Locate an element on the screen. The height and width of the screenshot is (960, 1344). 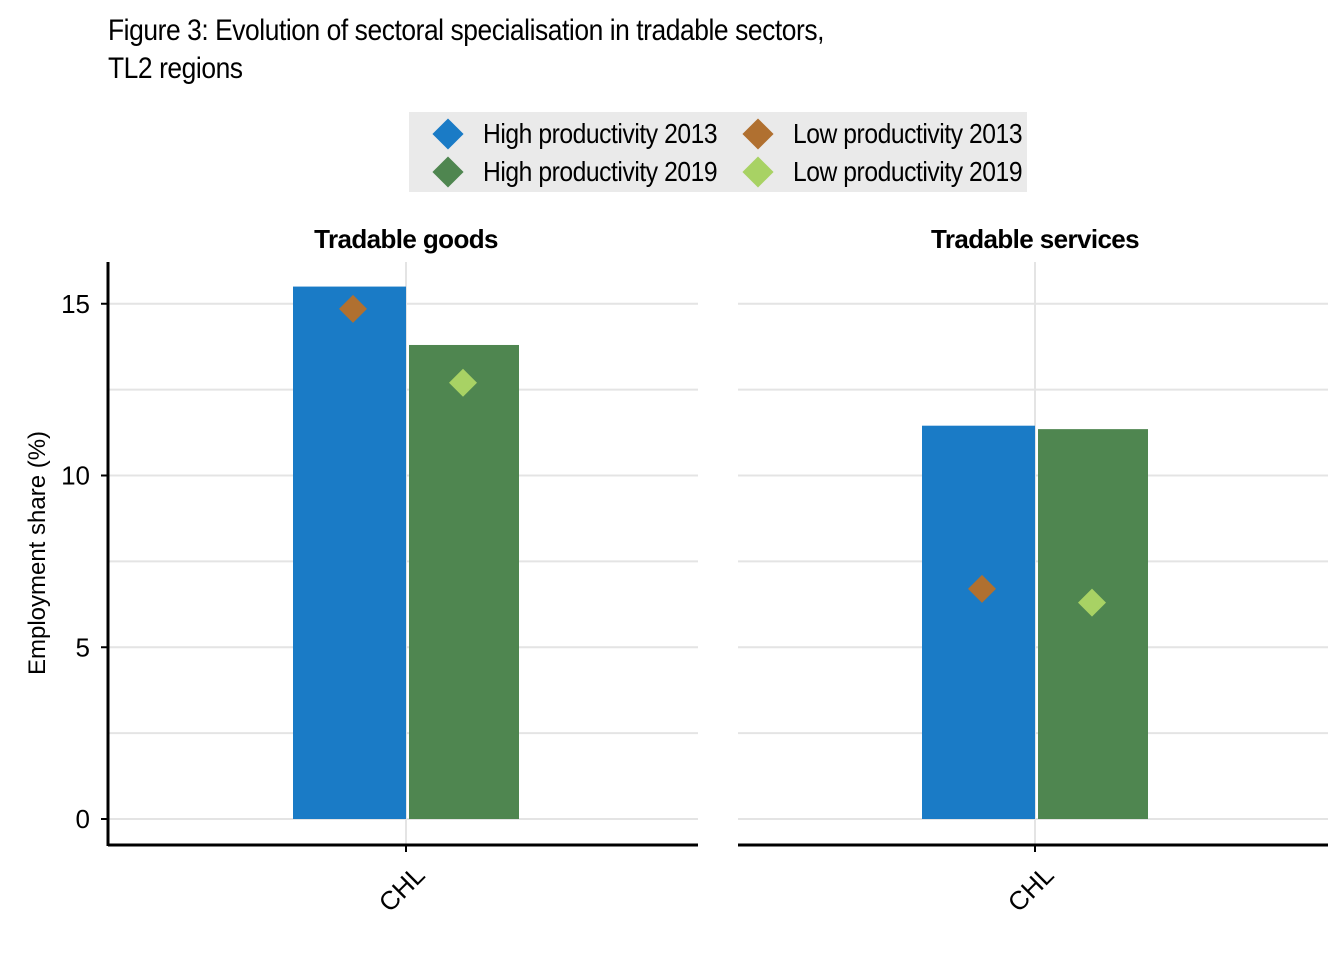
legend-item-low-2019: Low productivity 2019 is located at coordinates (896, 172).